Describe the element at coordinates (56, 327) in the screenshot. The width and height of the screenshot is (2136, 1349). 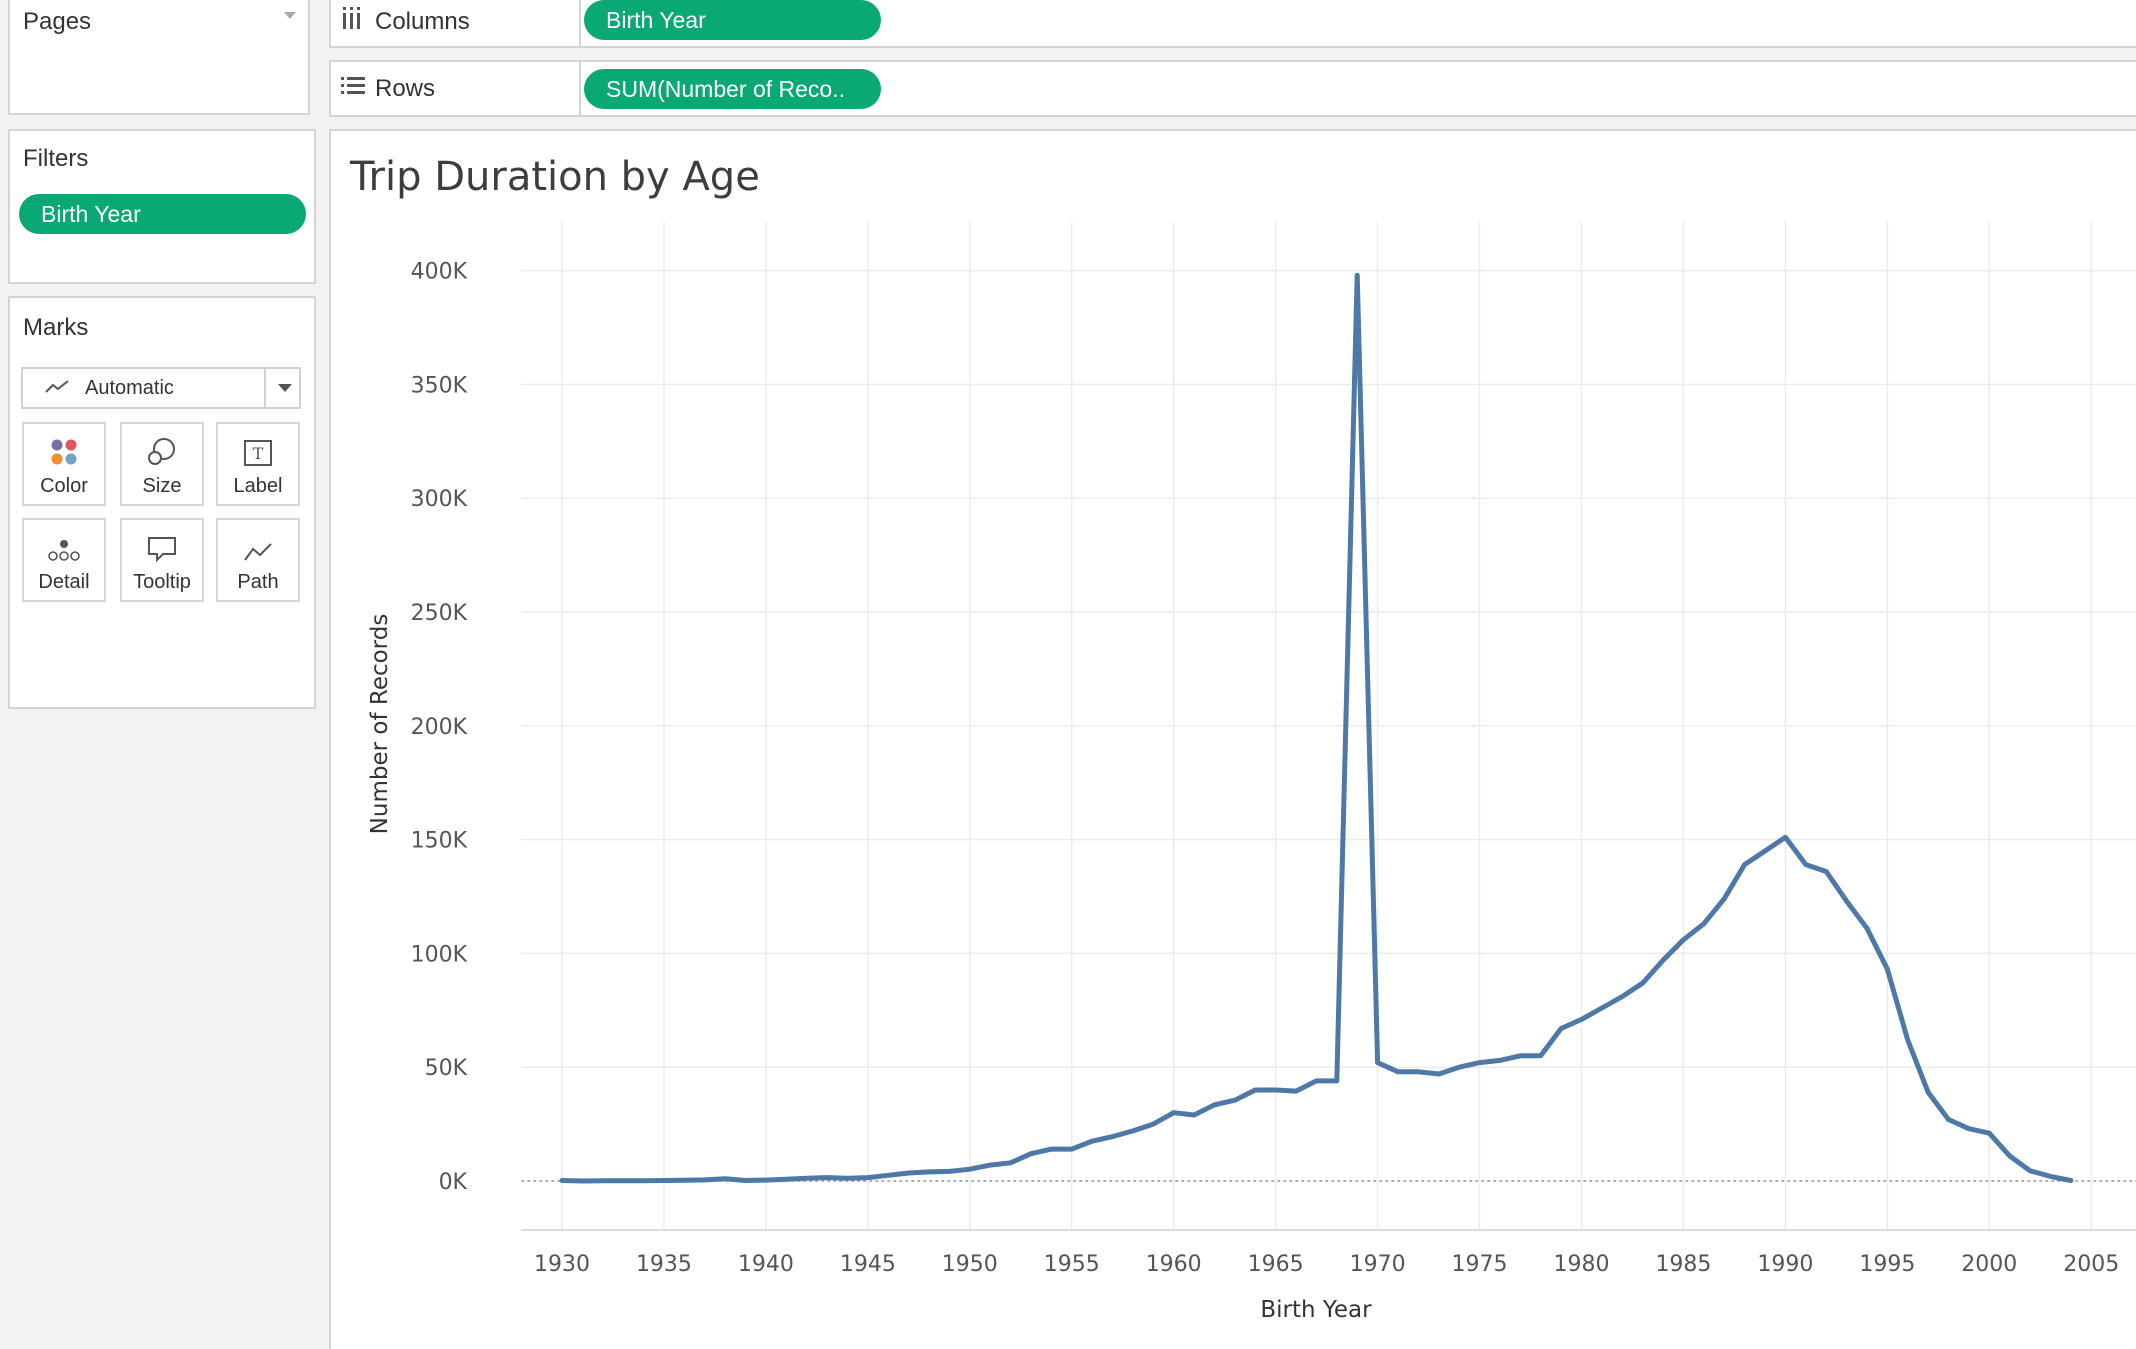
I see `marks-title: Marks` at that location.